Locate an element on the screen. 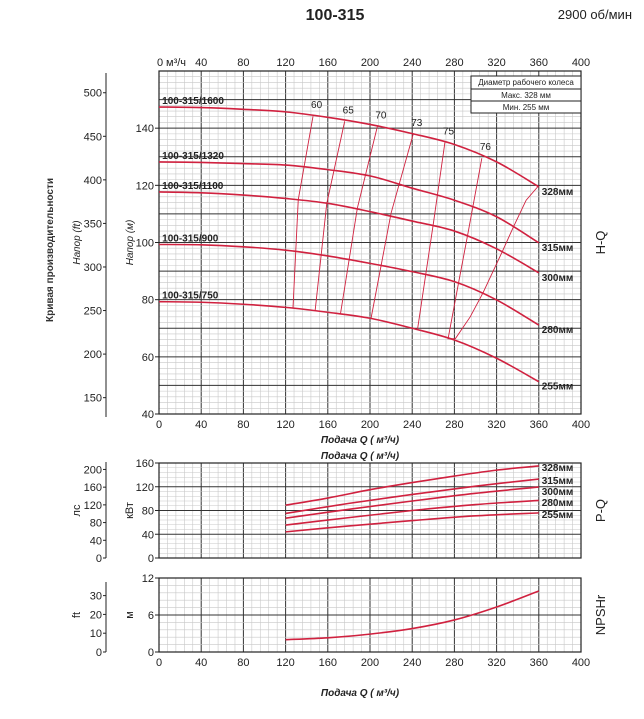  x-tick-label-bottom: 280 is located at coordinates (454, 425).